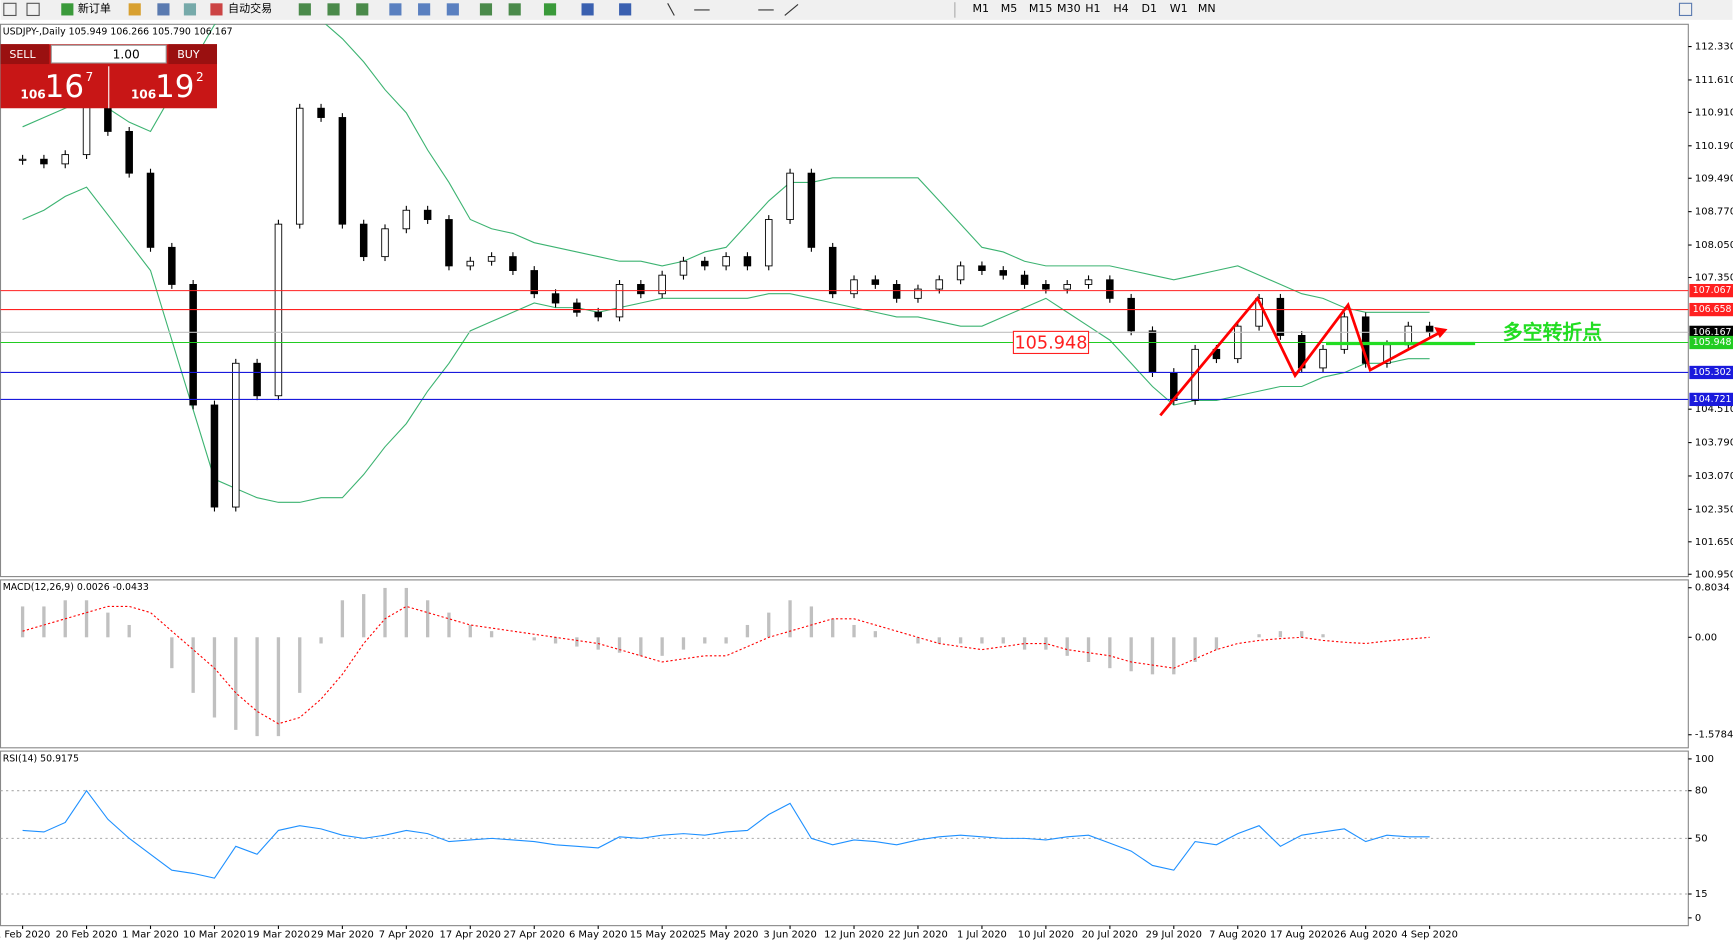 This screenshot has height=940, width=1733. Describe the element at coordinates (1714, 277) in the screenshot. I see `y-tick-label: 107.350` at that location.